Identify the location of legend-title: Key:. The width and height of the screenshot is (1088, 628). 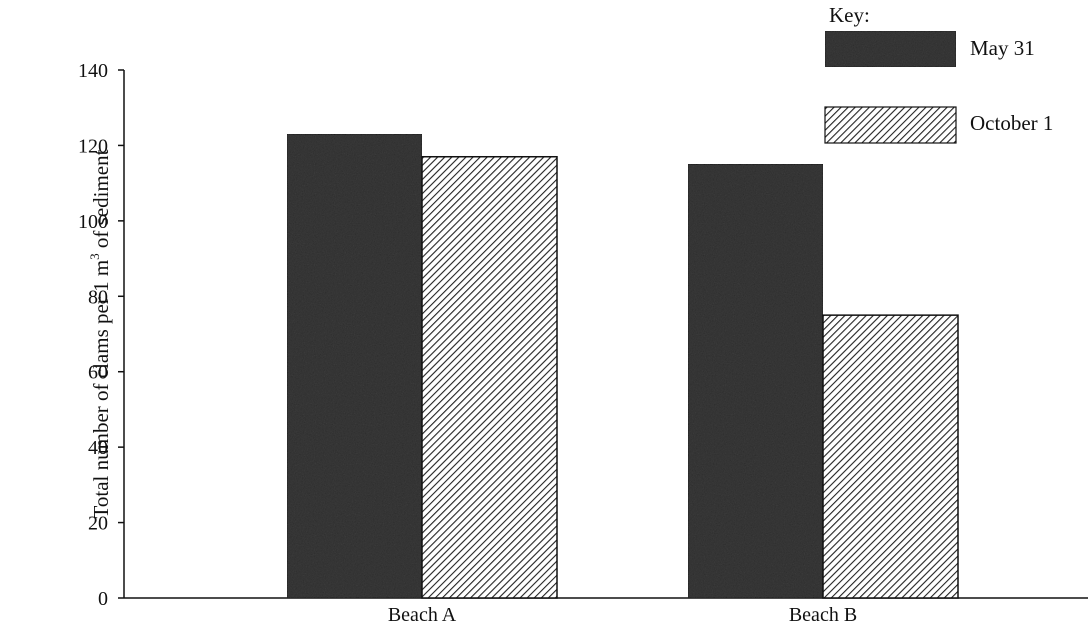
(849, 15).